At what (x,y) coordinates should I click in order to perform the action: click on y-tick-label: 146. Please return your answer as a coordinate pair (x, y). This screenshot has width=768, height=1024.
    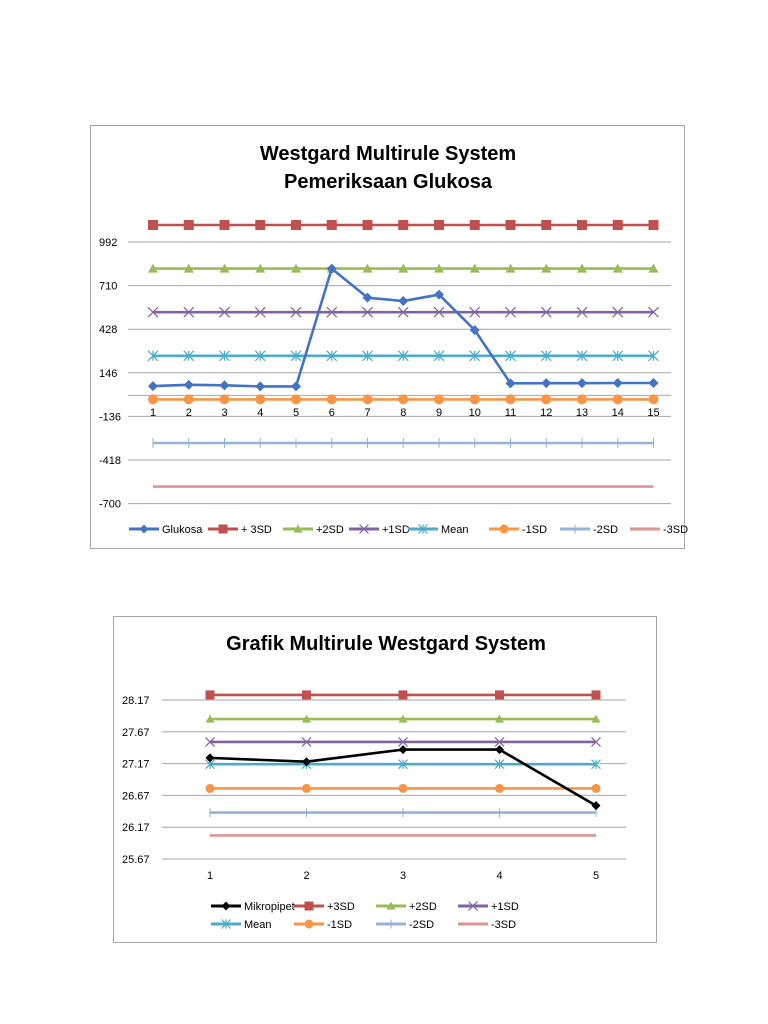
    Looking at the image, I should click on (108, 374).